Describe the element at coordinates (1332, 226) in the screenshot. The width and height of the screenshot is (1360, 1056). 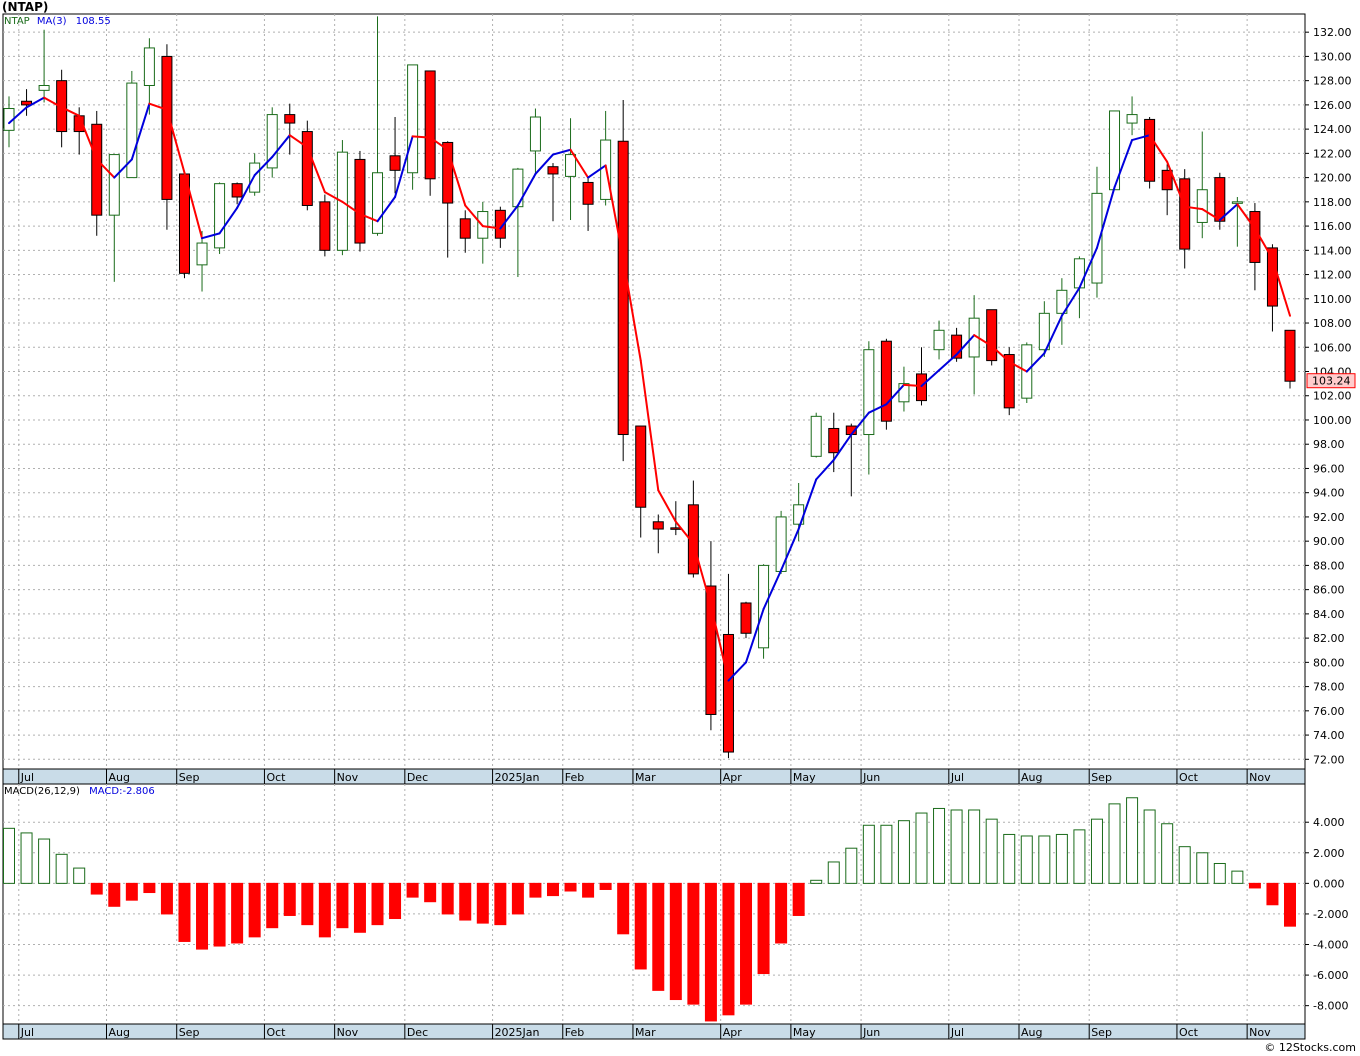
I see `price-y-tick-label: 116.00` at that location.